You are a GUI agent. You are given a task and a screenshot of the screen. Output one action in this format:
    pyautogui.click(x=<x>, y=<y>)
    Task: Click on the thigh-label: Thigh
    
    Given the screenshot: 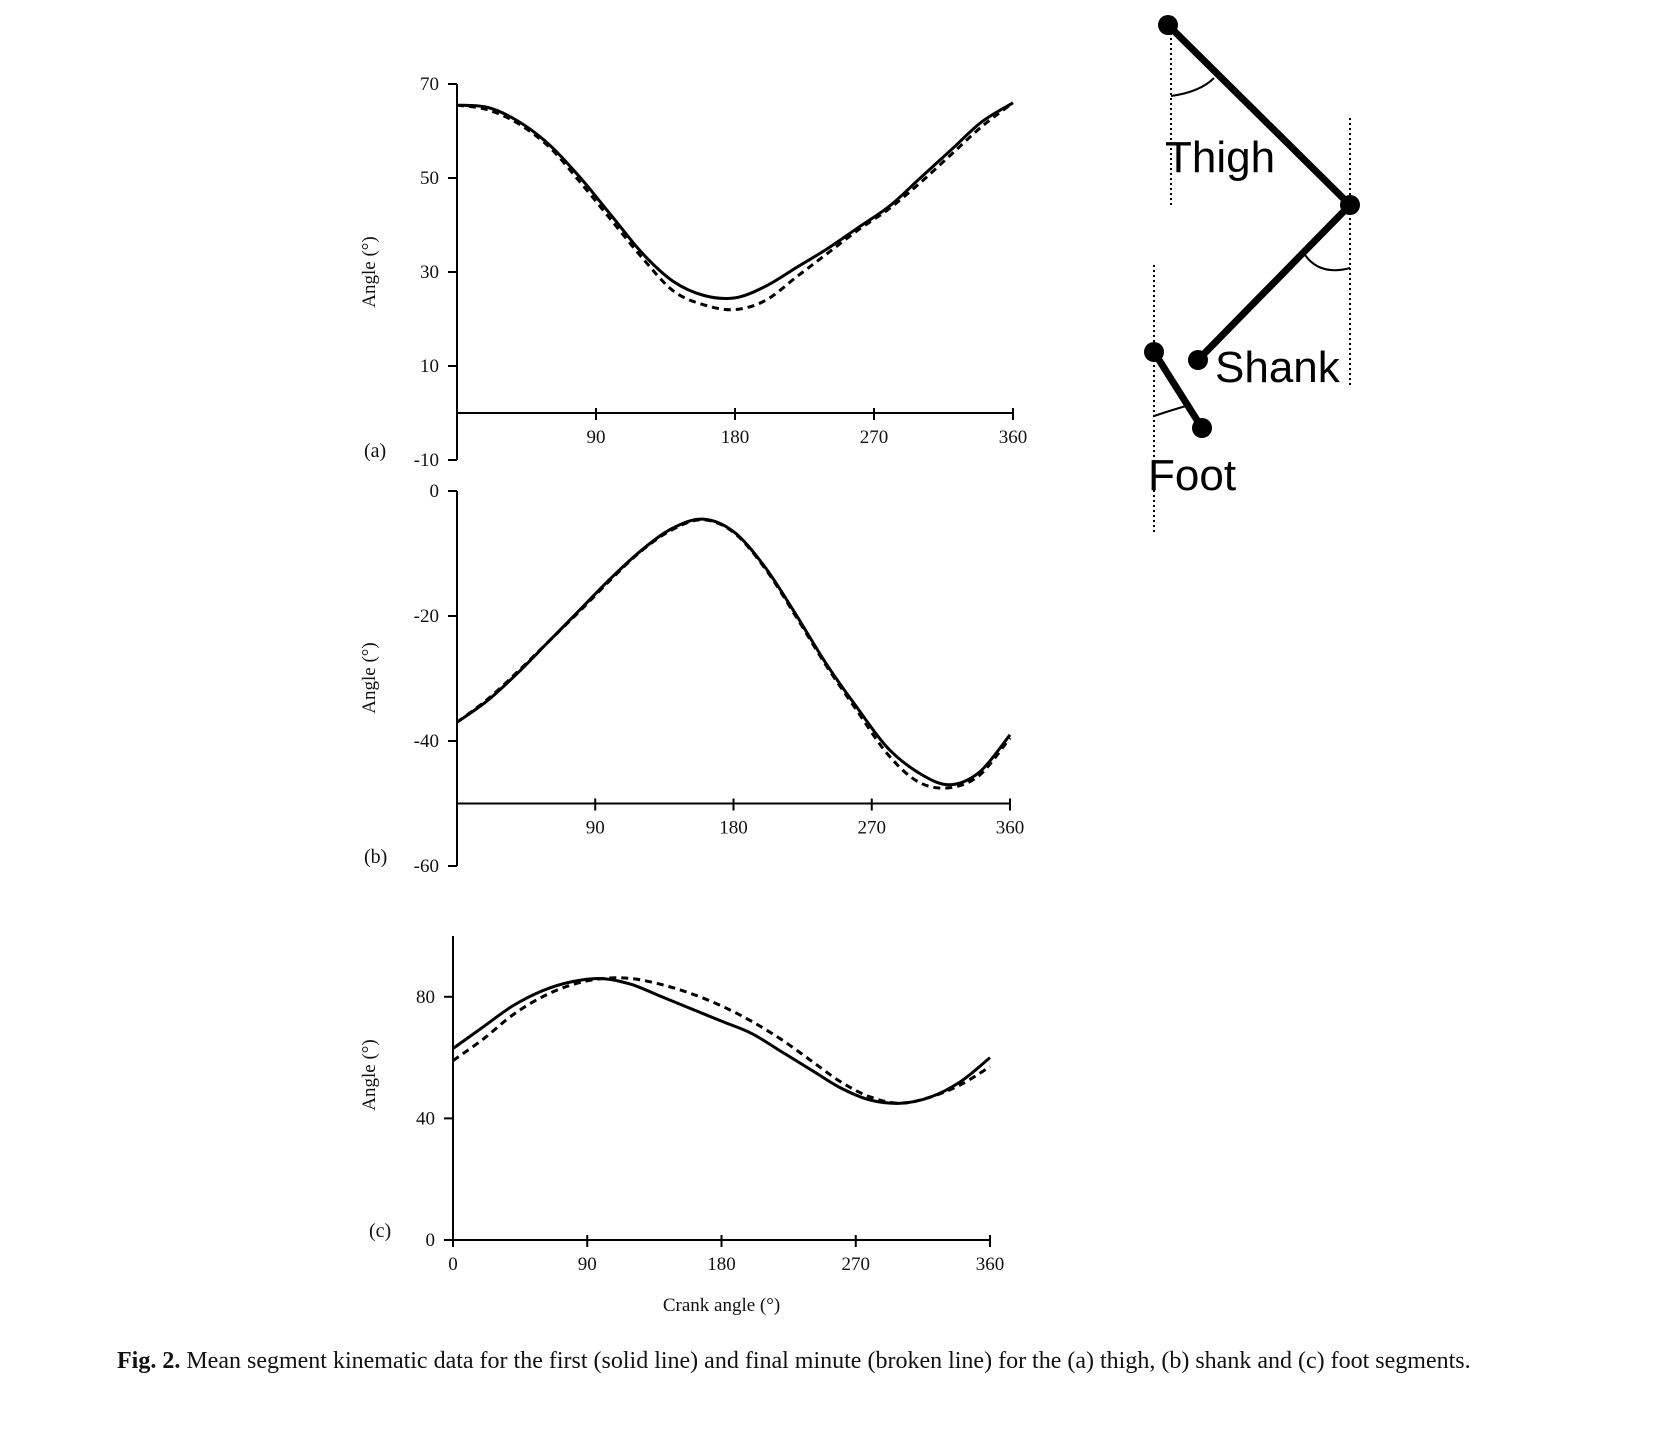 What is the action you would take?
    pyautogui.click(x=1220, y=157)
    